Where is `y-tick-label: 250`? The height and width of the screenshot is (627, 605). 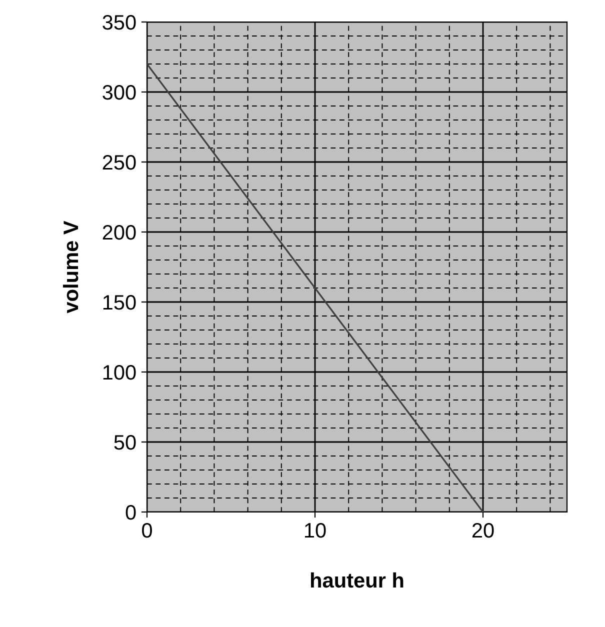 y-tick-label: 250 is located at coordinates (119, 162).